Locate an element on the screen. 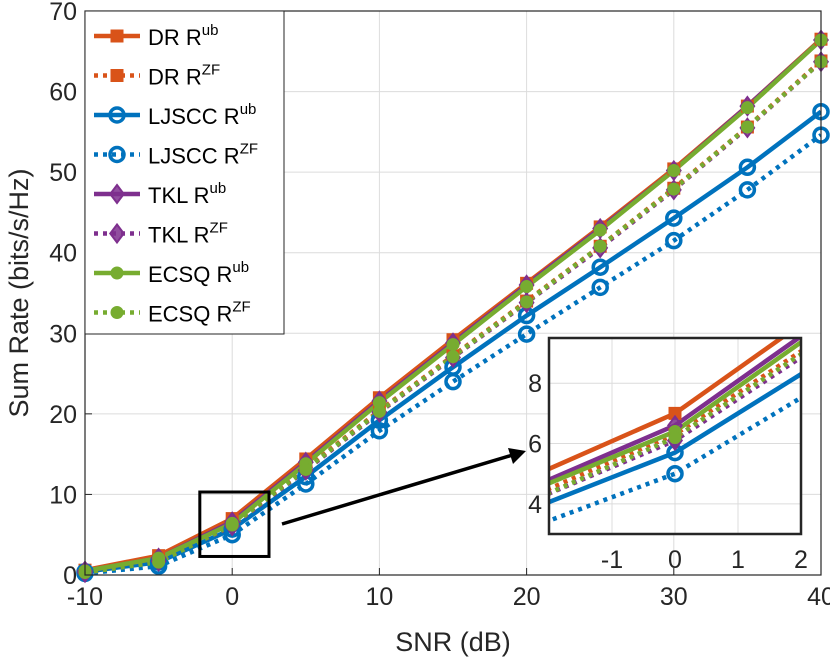 This screenshot has height=659, width=830. legend-entry: ECSQ RZF is located at coordinates (172, 313).